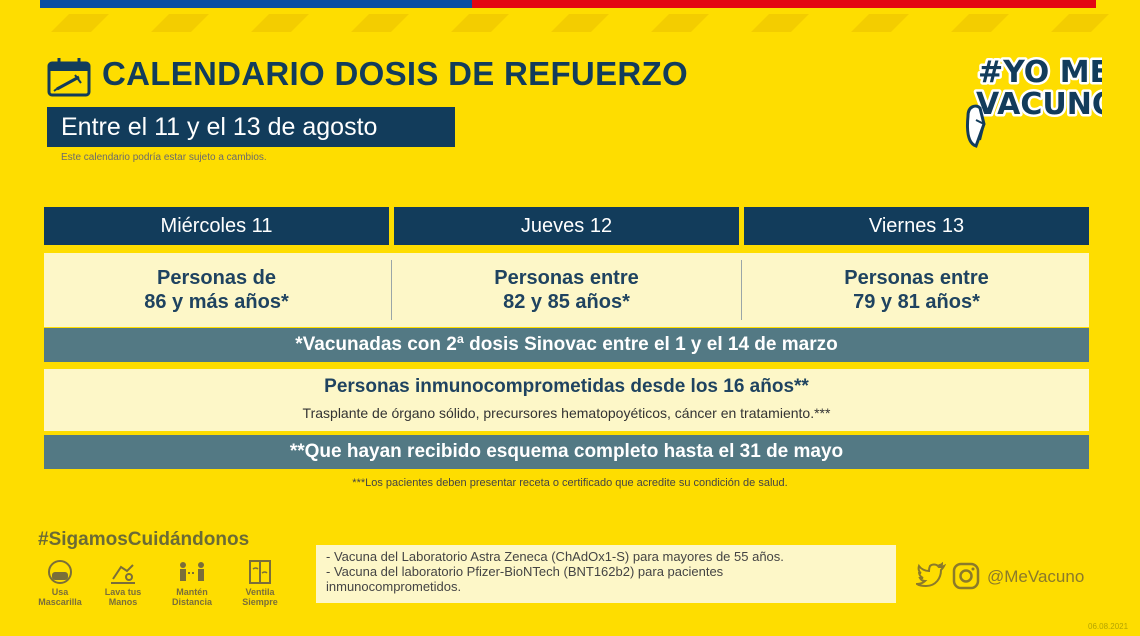 The width and height of the screenshot is (1140, 636). I want to click on group-friday: Personas entre 79 y 81 años*, so click(916, 290).